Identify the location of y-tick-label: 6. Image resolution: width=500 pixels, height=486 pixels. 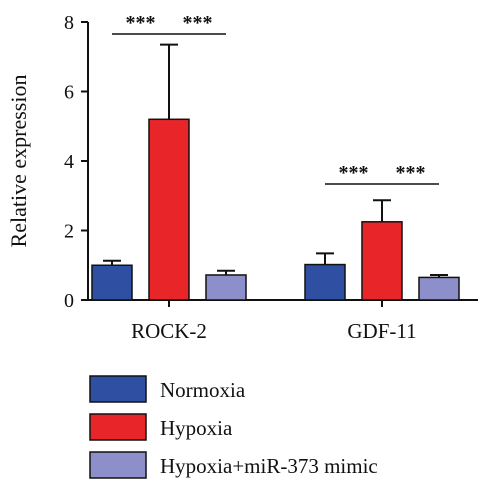
(69, 93).